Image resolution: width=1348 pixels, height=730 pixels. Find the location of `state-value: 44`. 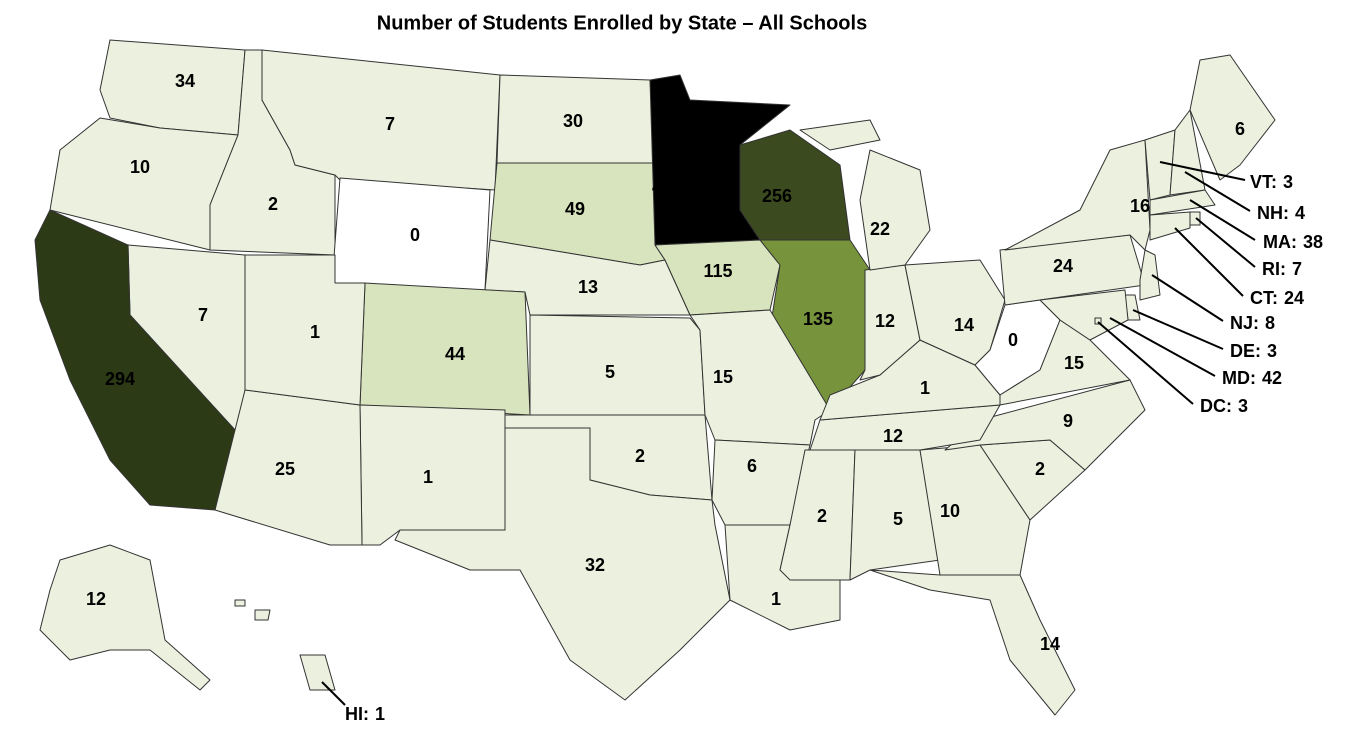

state-value: 44 is located at coordinates (455, 354).